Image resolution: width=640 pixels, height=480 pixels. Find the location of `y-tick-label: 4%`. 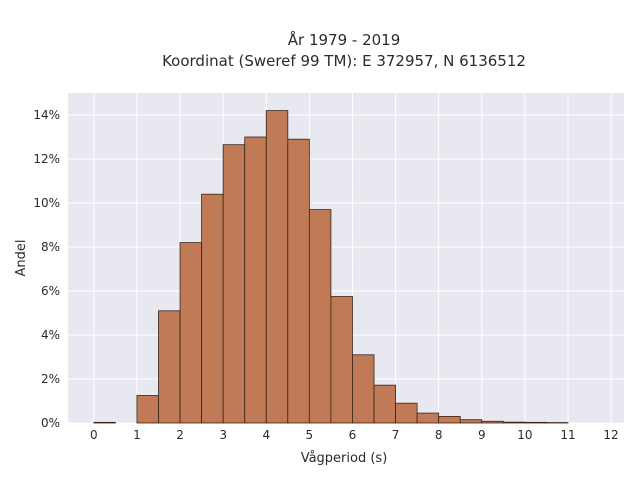

y-tick-label: 4% is located at coordinates (50, 335).